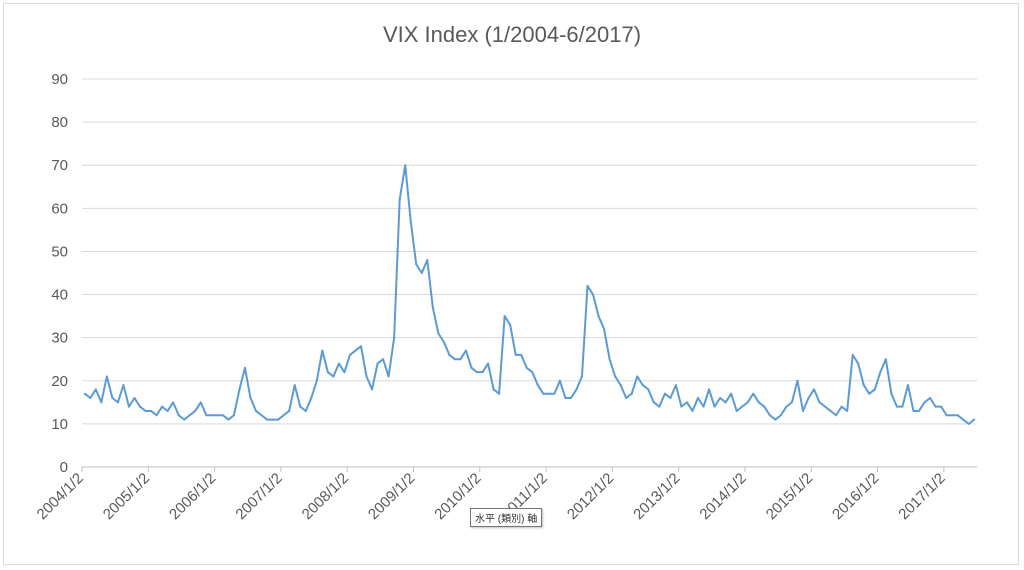 Image resolution: width=1024 pixels, height=570 pixels. What do you see at coordinates (59, 122) in the screenshot?
I see `y-tick-label: 80` at bounding box center [59, 122].